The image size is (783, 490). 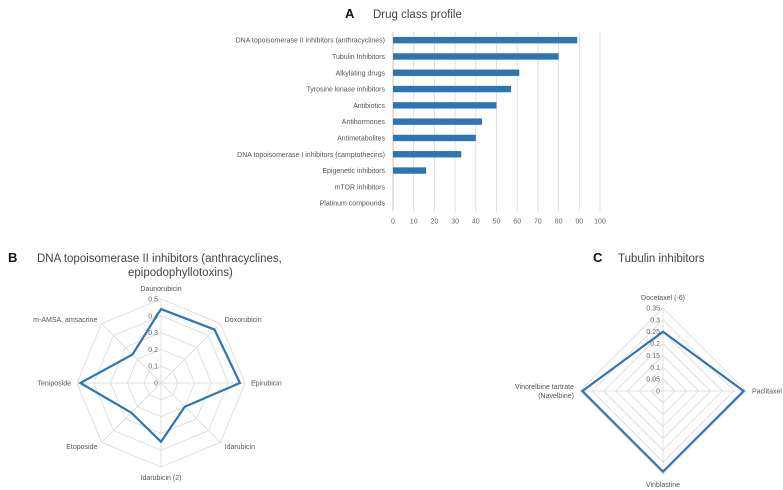 I want to click on radar-axis-label: Paclitaxel, so click(x=767, y=392).